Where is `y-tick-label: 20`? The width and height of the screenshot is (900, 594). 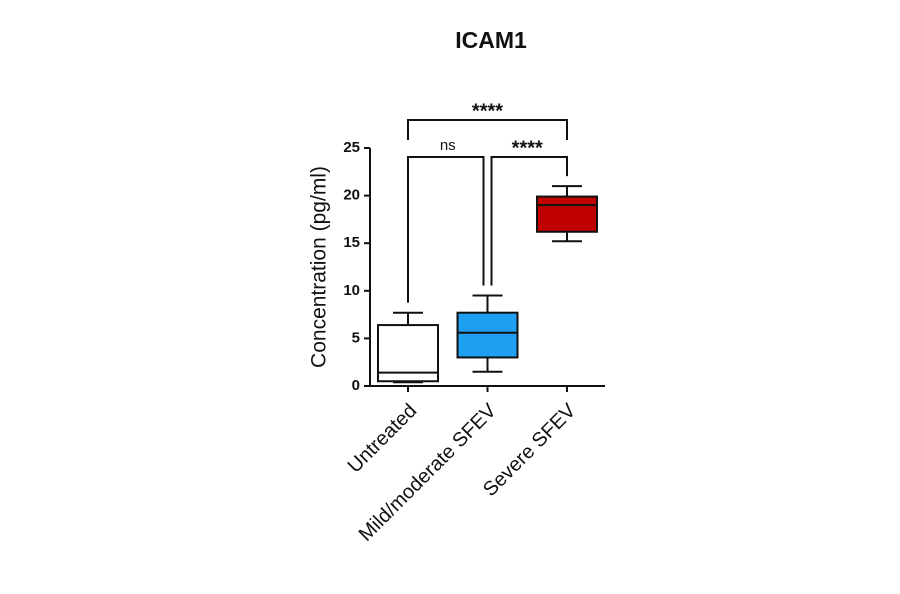
y-tick-label: 20 is located at coordinates (351, 195).